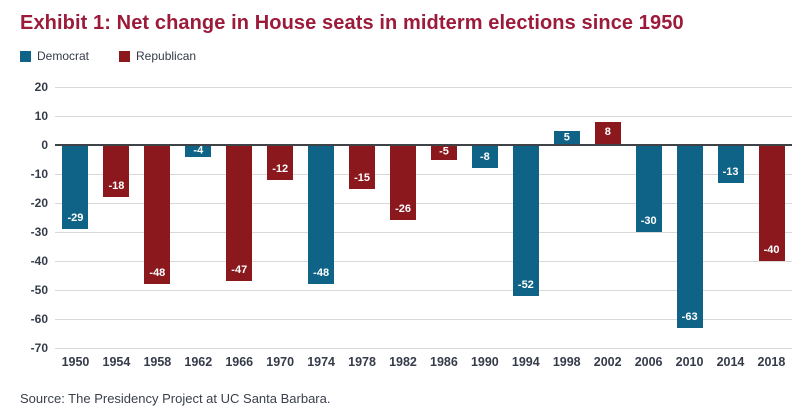  I want to click on zero-axis-line, so click(423, 145).